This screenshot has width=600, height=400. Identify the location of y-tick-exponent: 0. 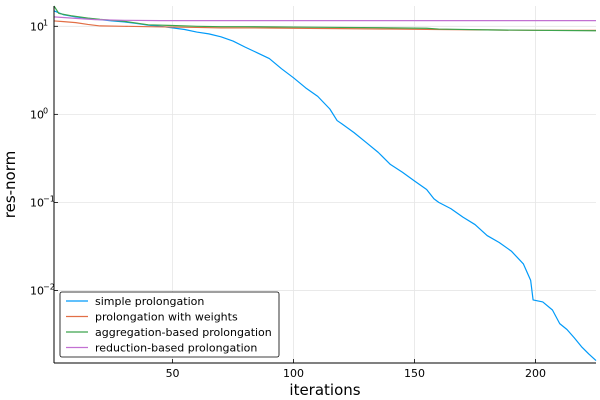
(45, 110).